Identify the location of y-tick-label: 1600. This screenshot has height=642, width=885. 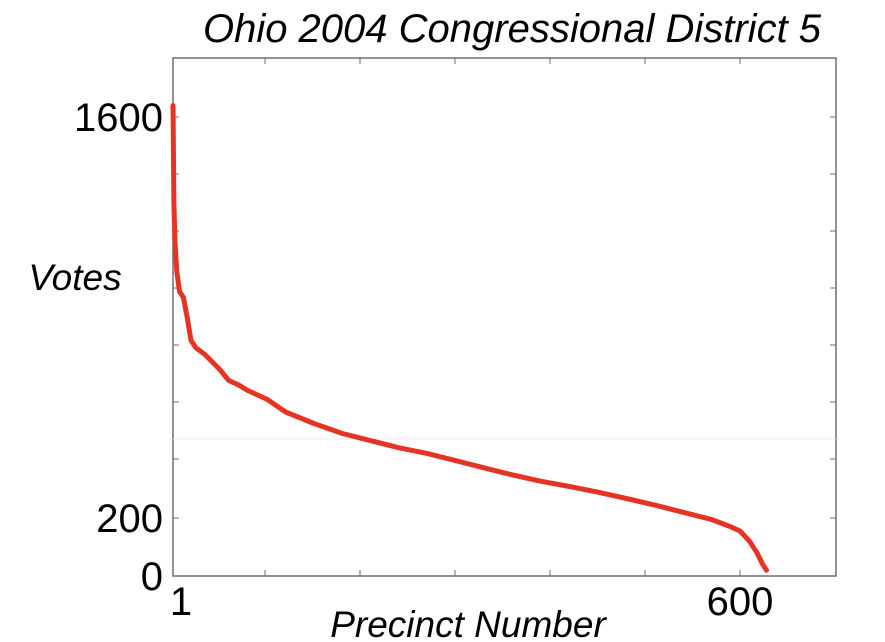
(118, 118).